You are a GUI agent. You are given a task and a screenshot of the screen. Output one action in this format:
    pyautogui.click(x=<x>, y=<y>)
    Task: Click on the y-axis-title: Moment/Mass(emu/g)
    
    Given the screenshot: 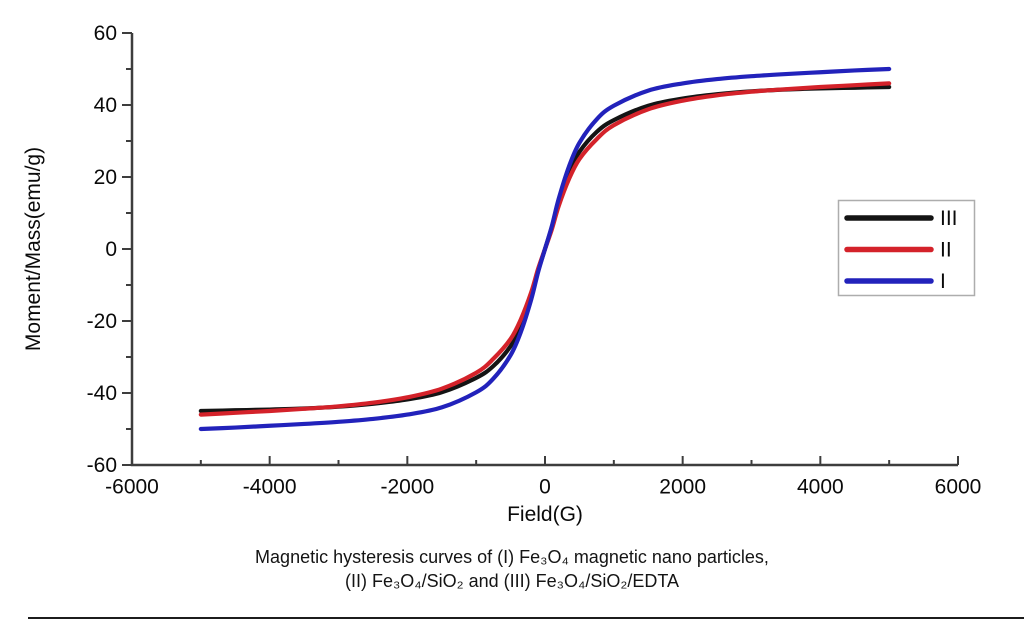 What is the action you would take?
    pyautogui.click(x=33, y=249)
    